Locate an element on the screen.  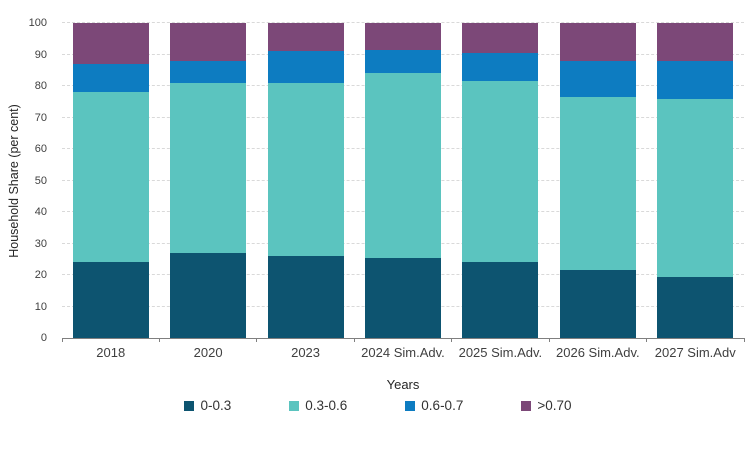
legend-item: >0.70 is located at coordinates (546, 405).